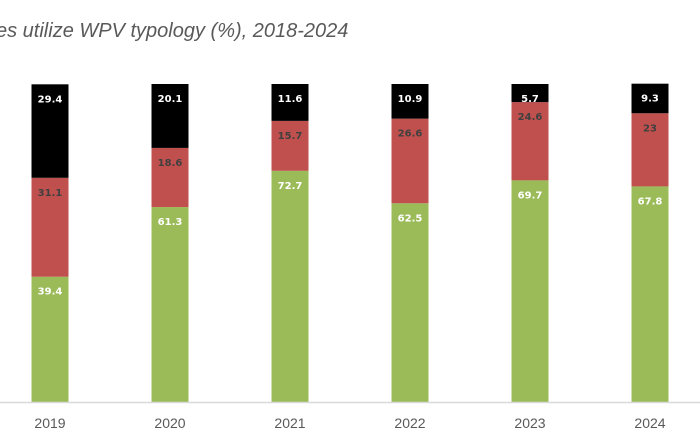  I want to click on data-label-bottom-2022: 62.5, so click(410, 218).